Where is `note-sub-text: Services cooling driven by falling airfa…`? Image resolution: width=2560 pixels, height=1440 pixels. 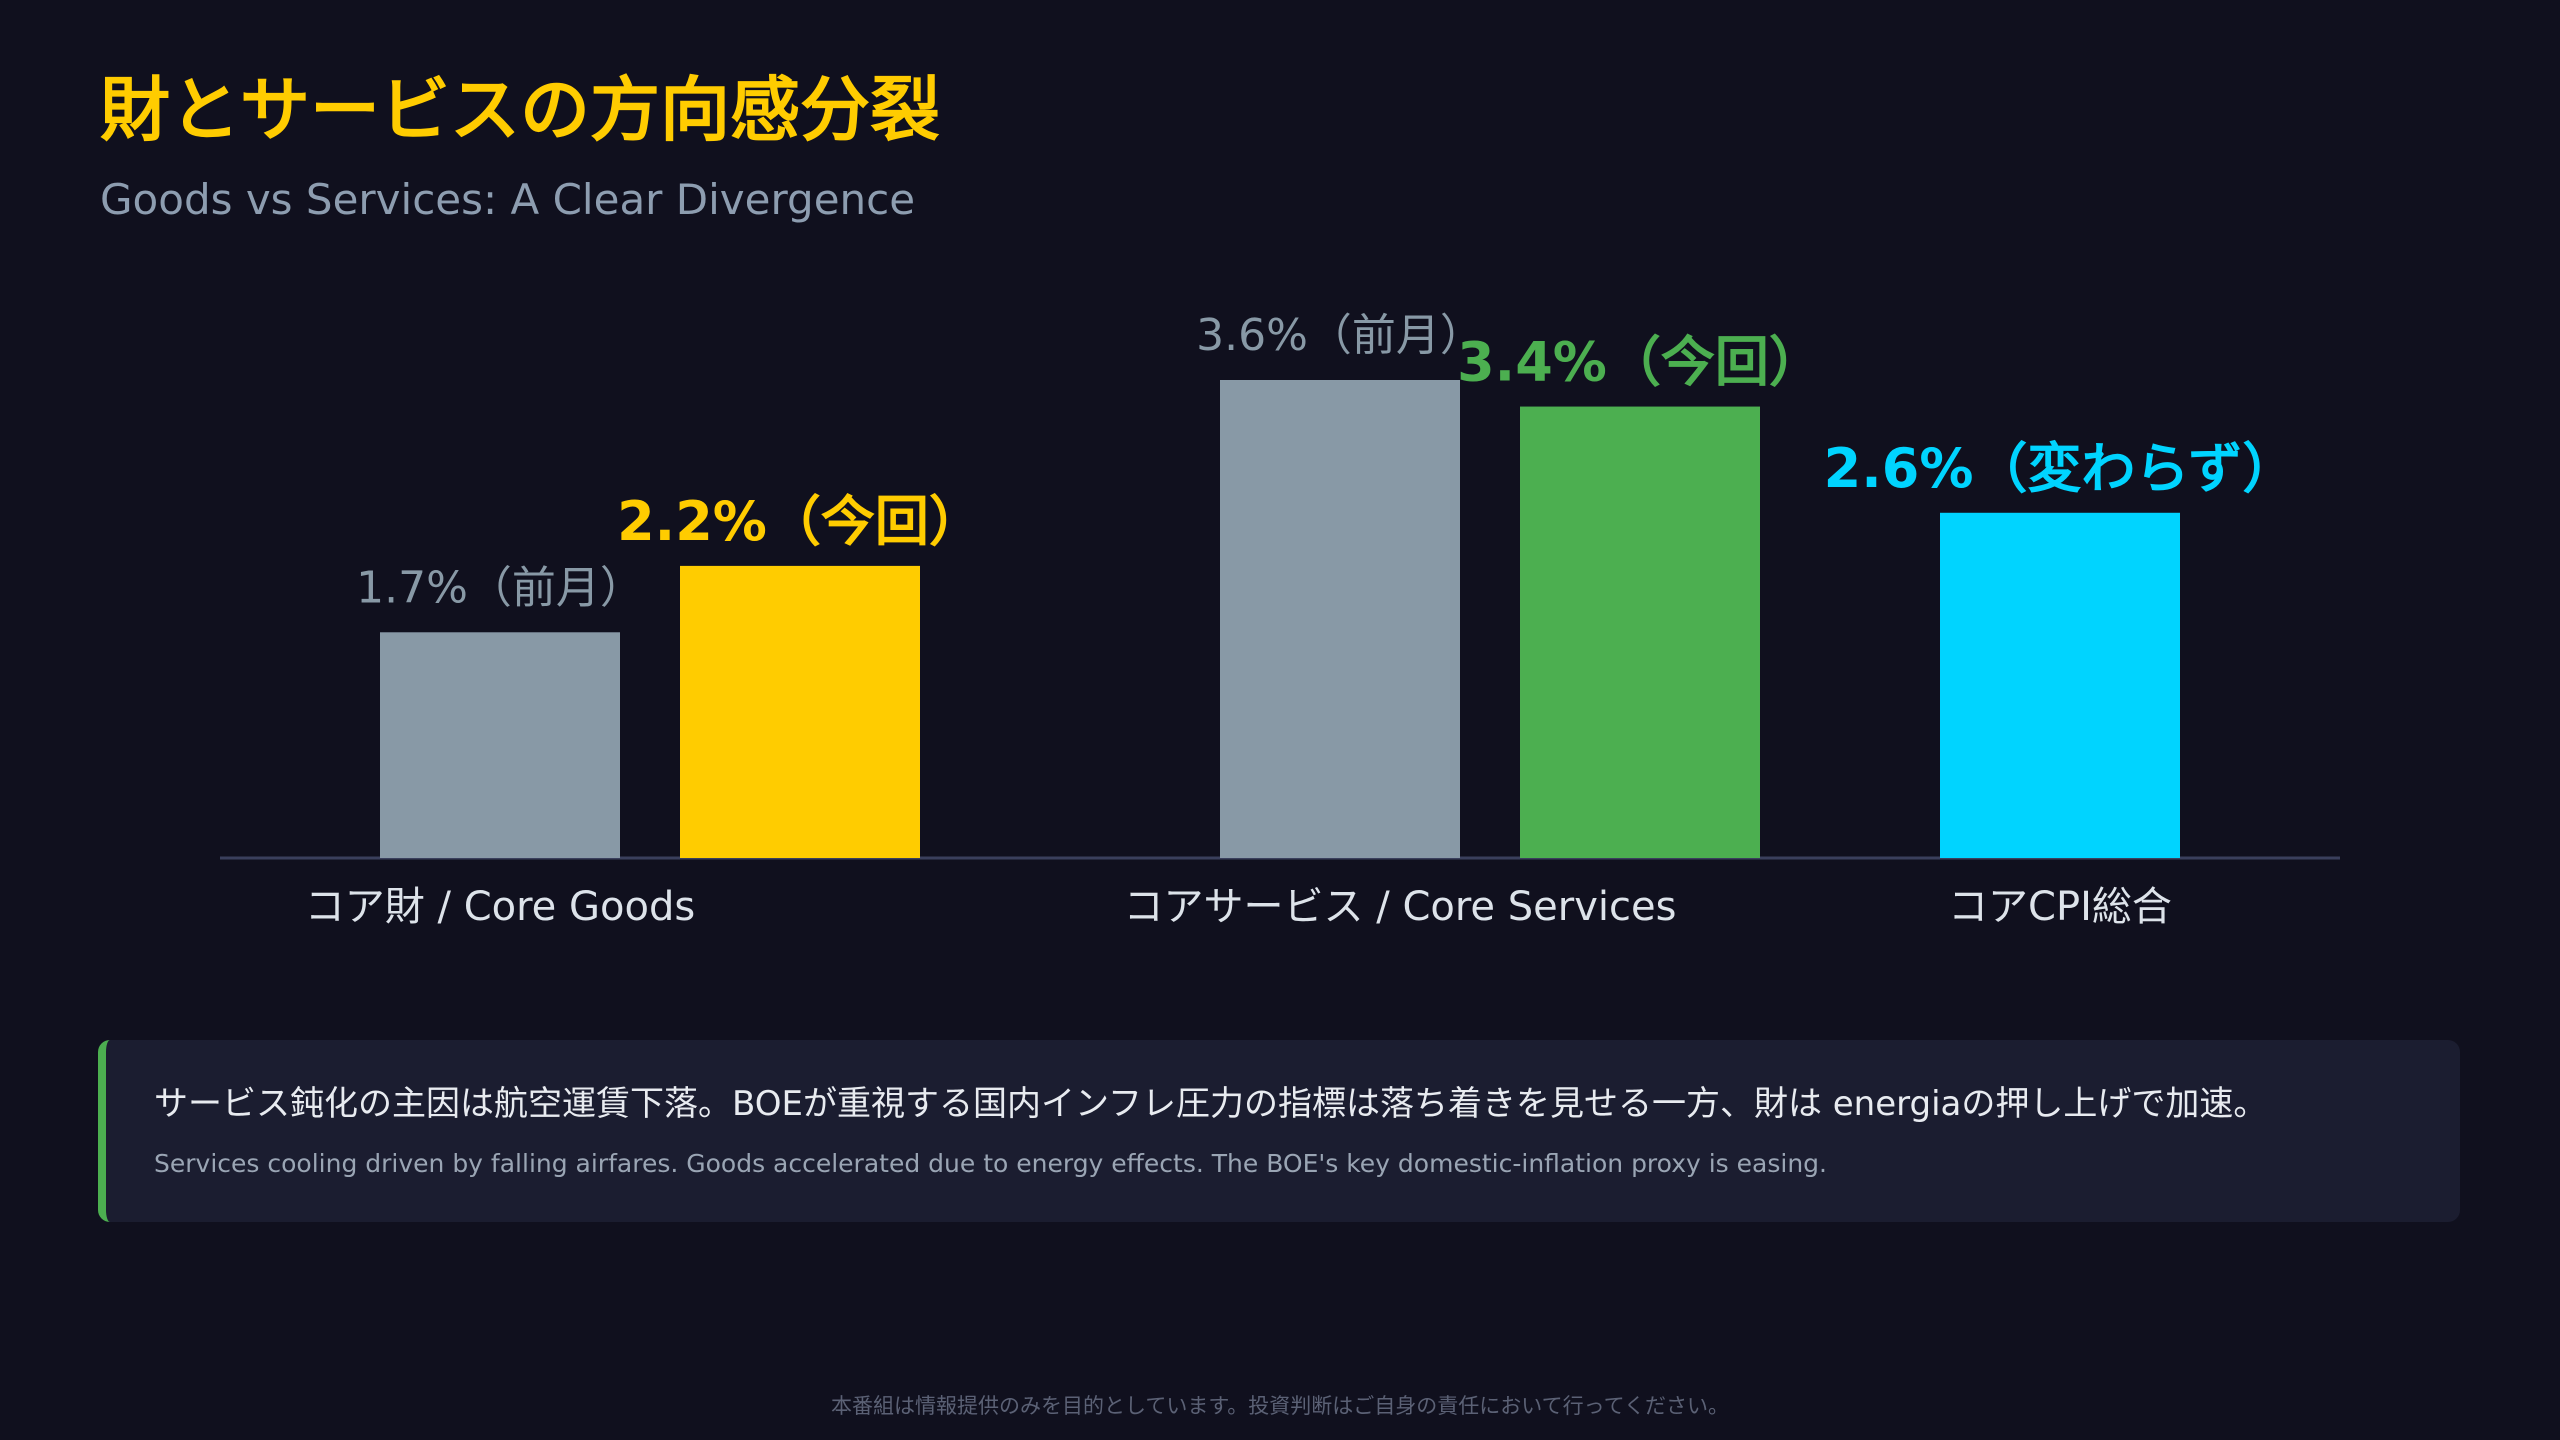
note-sub-text: Services cooling driven by falling airfa… is located at coordinates (990, 1163).